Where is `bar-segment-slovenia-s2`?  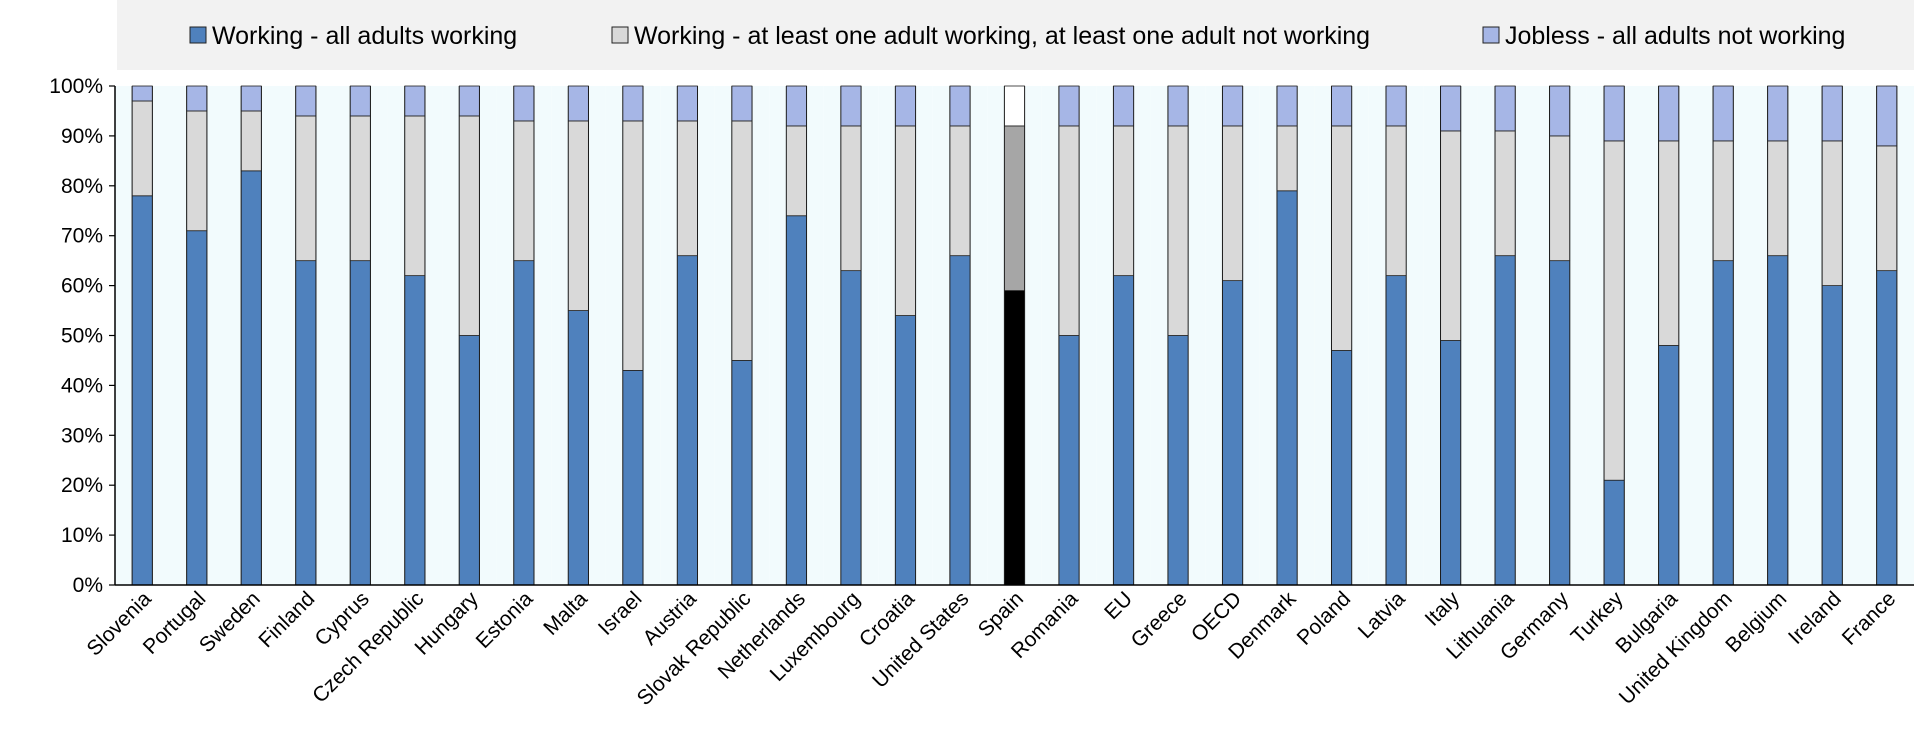
bar-segment-slovenia-s2 is located at coordinates (142, 93).